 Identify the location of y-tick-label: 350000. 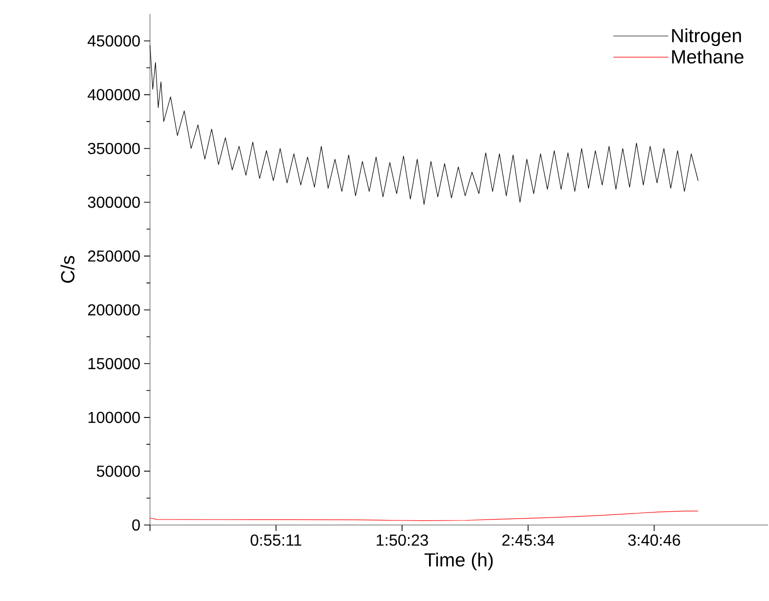
(114, 148).